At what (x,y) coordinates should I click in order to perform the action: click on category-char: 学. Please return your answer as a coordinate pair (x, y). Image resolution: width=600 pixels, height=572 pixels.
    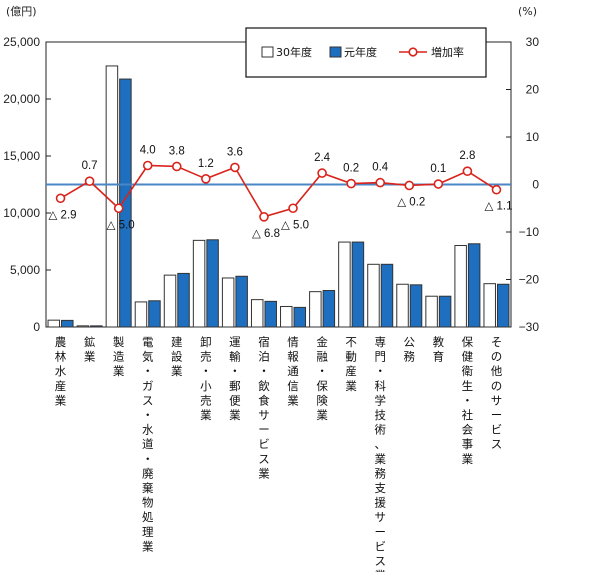
    Looking at the image, I should click on (380, 400).